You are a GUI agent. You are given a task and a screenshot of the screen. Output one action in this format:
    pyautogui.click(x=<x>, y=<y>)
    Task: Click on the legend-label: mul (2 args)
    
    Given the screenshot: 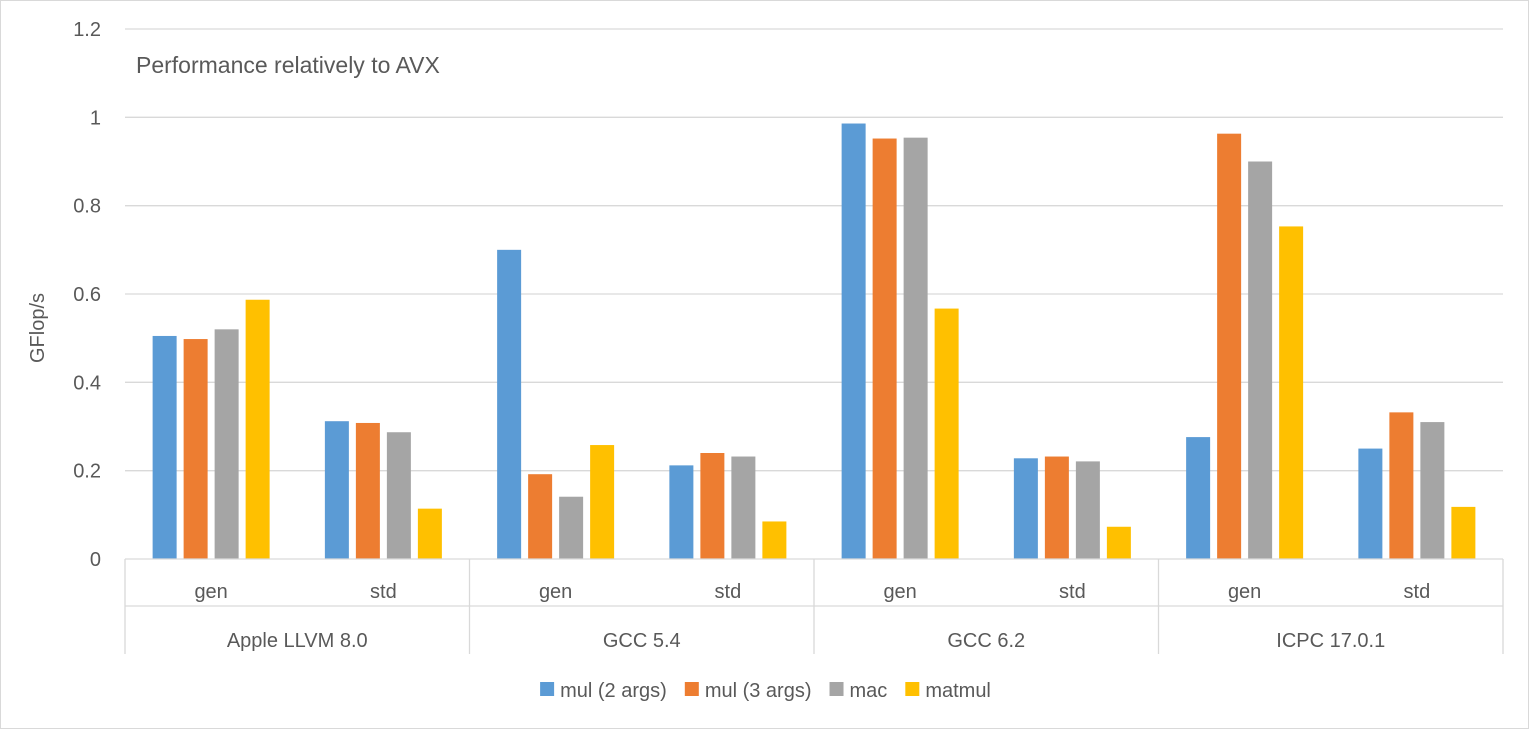 What is the action you would take?
    pyautogui.click(x=613, y=691)
    